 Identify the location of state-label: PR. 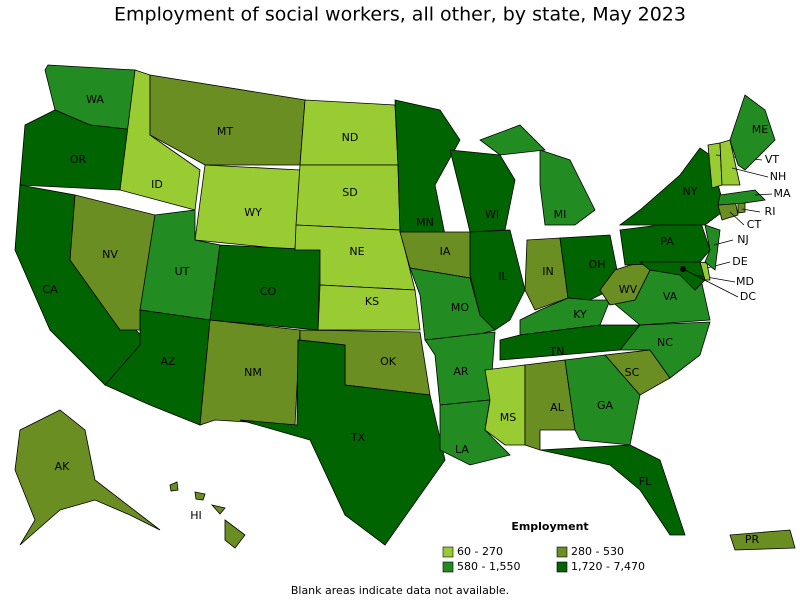
(752, 539).